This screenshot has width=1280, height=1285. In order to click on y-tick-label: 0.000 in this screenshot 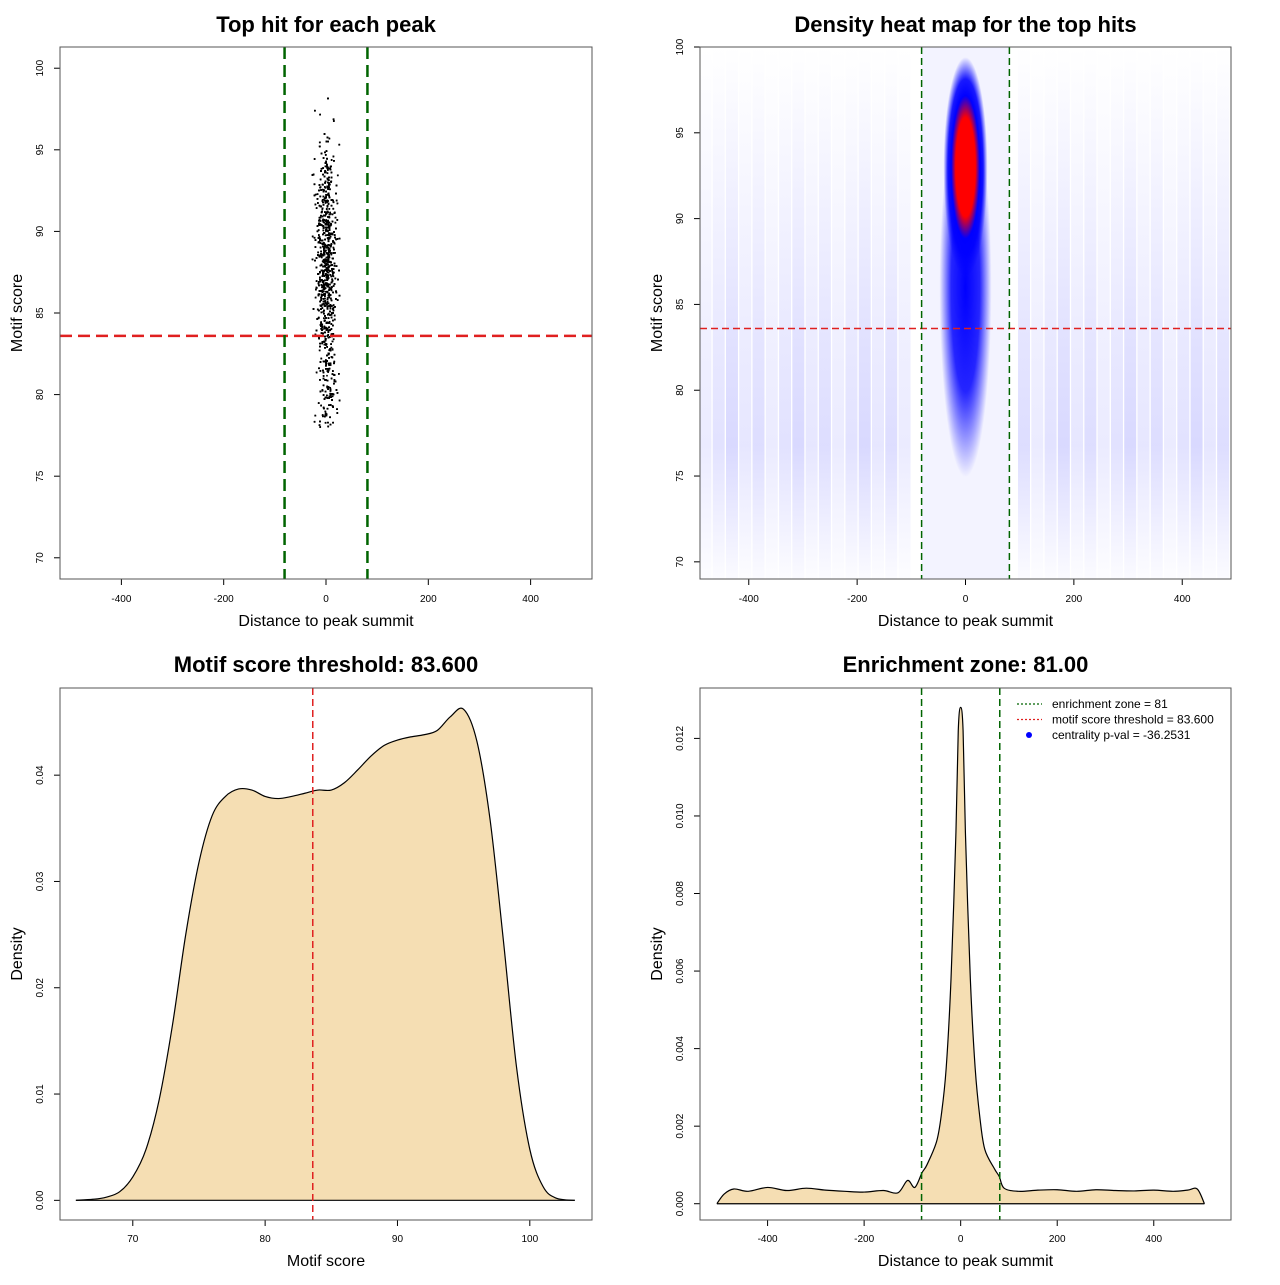, I will do `click(680, 1203)`.